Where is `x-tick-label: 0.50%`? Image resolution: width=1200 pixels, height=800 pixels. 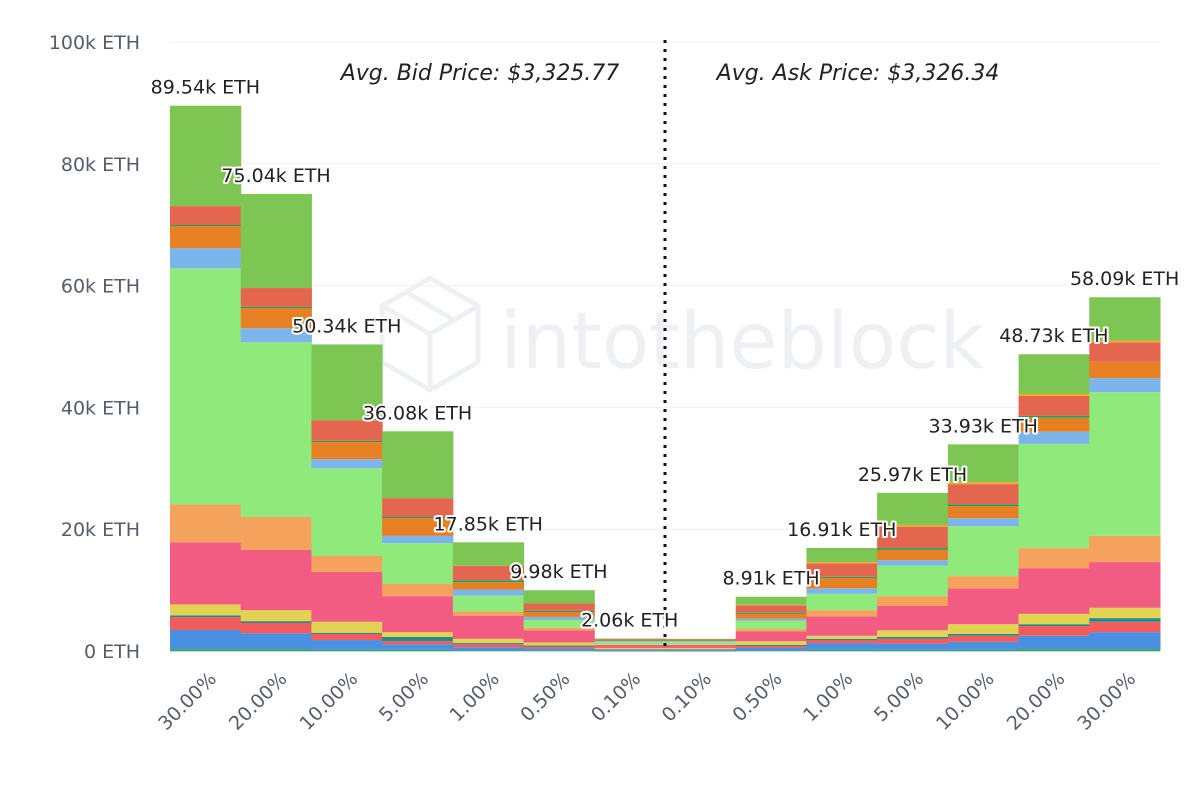 x-tick-label: 0.50% is located at coordinates (757, 697).